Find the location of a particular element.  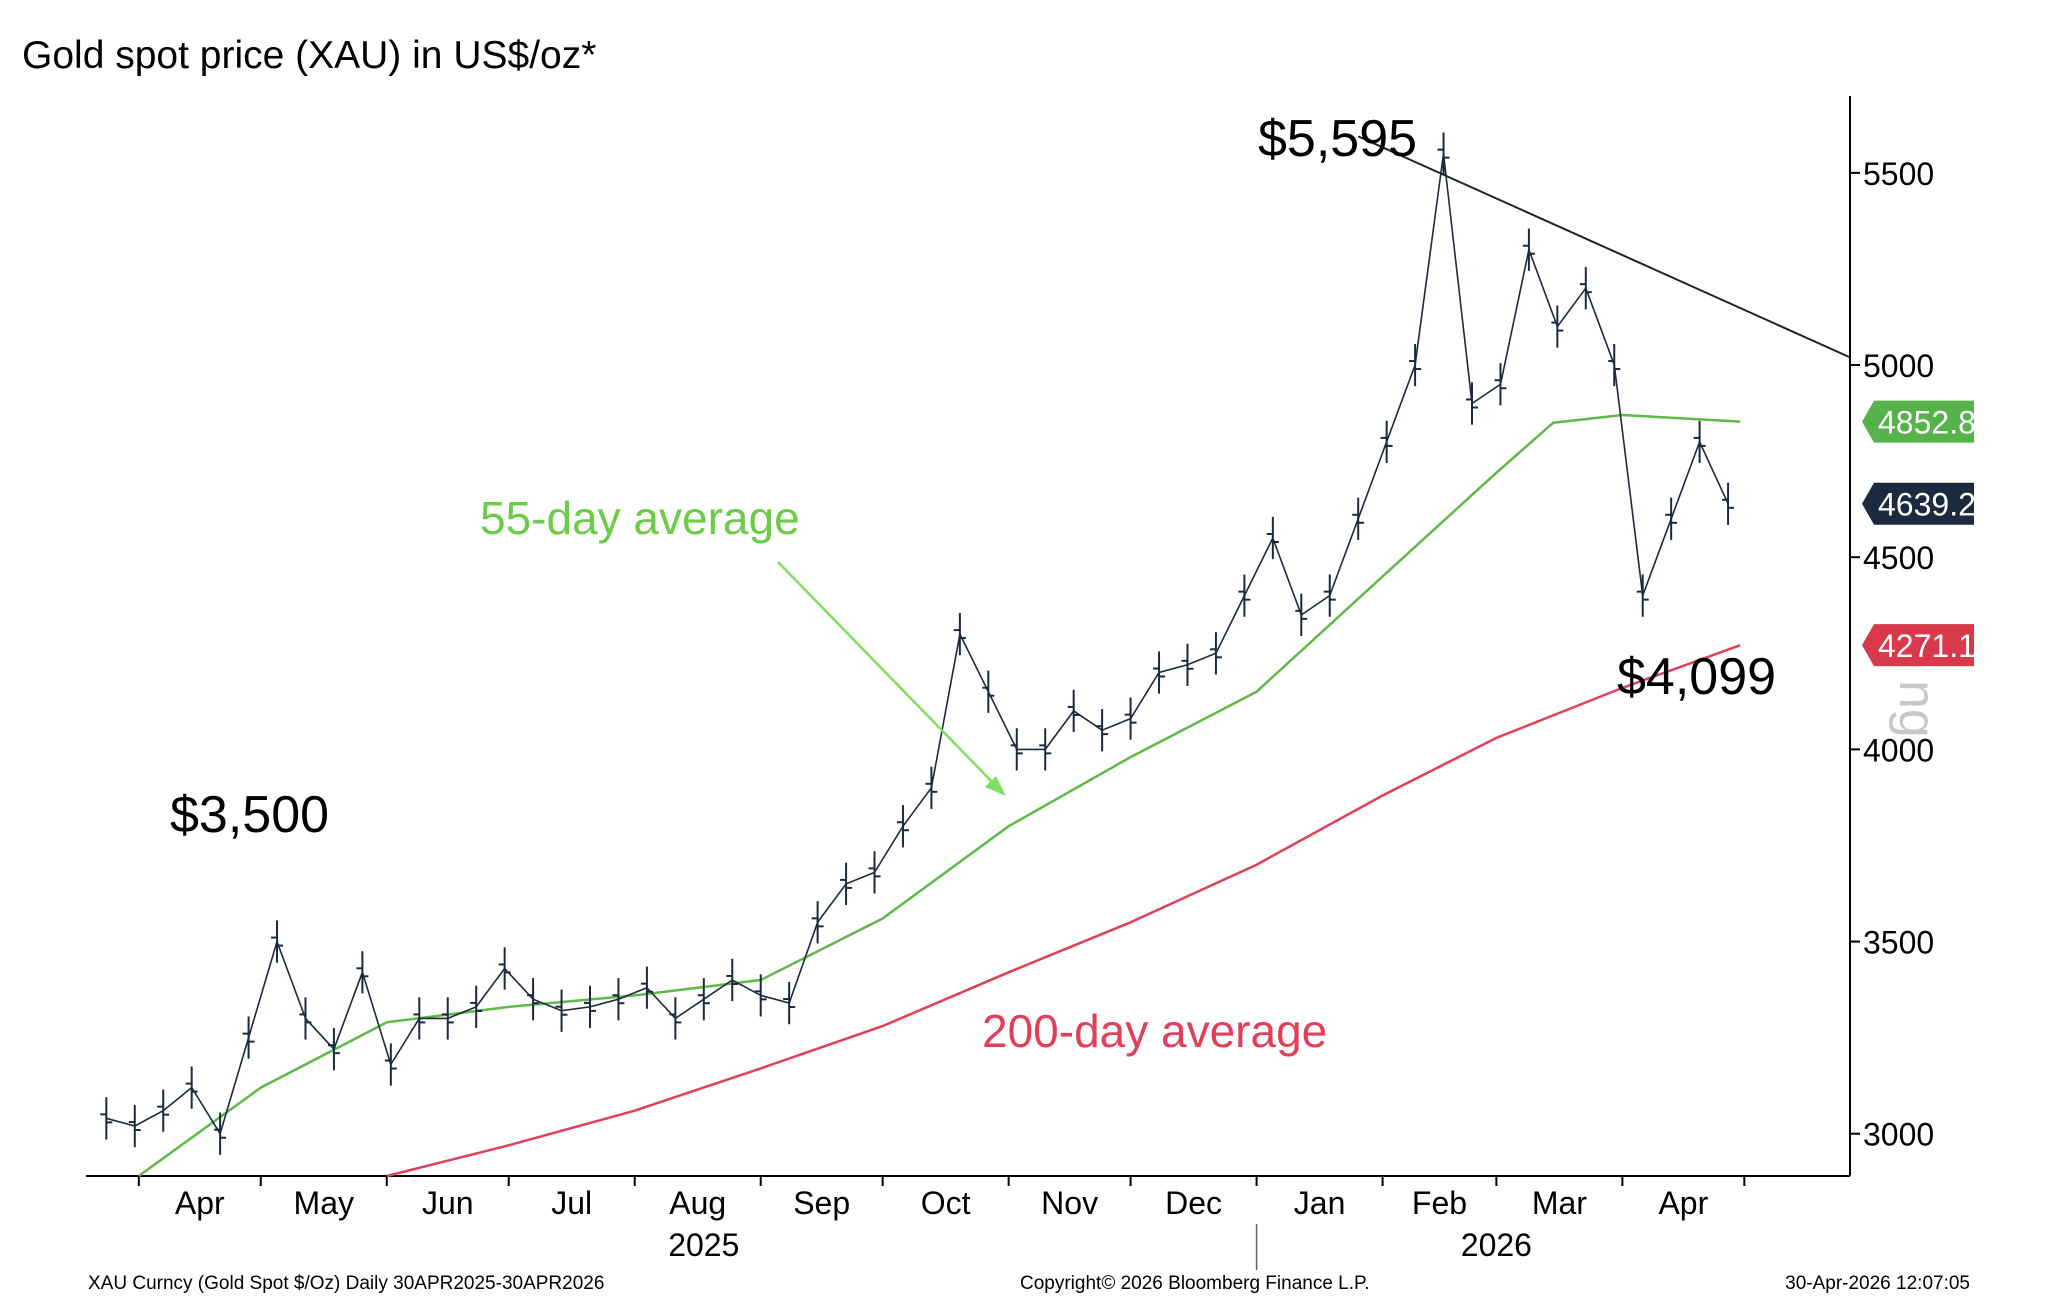

x-month-label: Jun is located at coordinates (448, 1203).